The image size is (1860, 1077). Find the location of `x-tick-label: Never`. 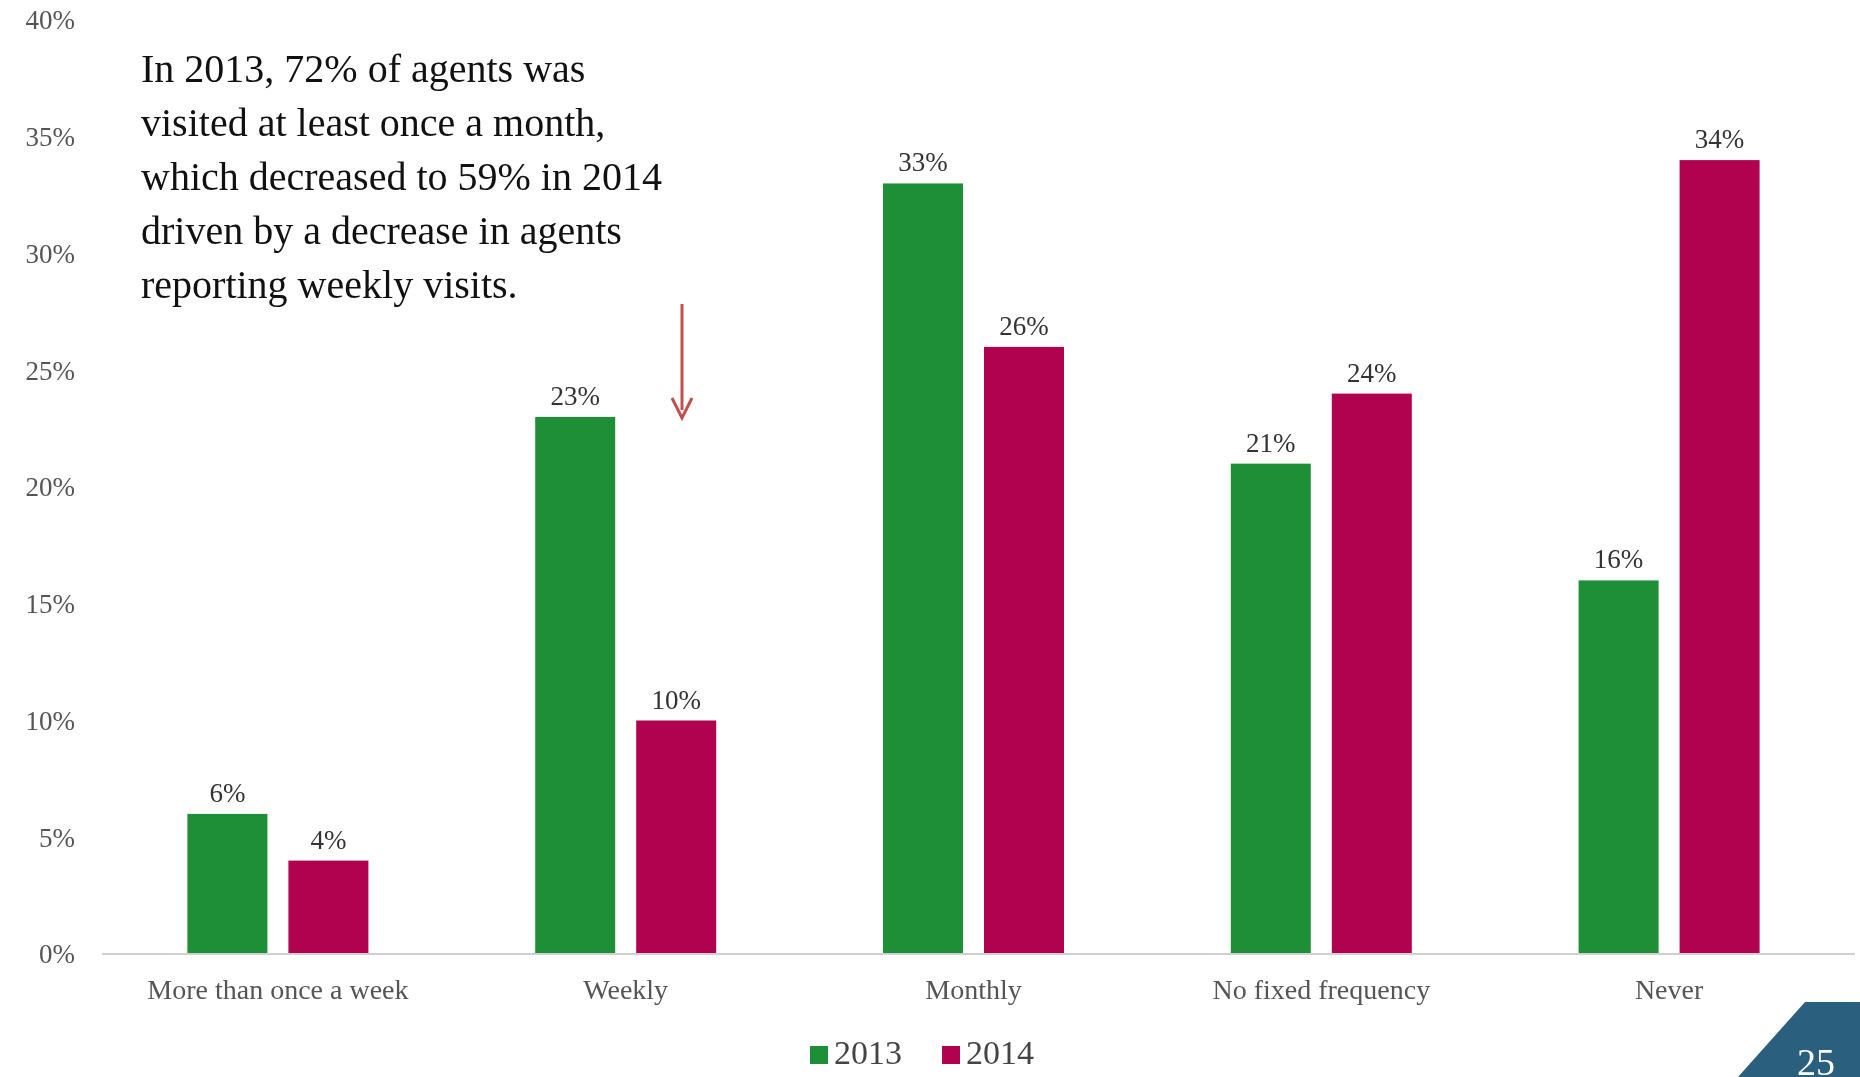

x-tick-label: Never is located at coordinates (1669, 989).